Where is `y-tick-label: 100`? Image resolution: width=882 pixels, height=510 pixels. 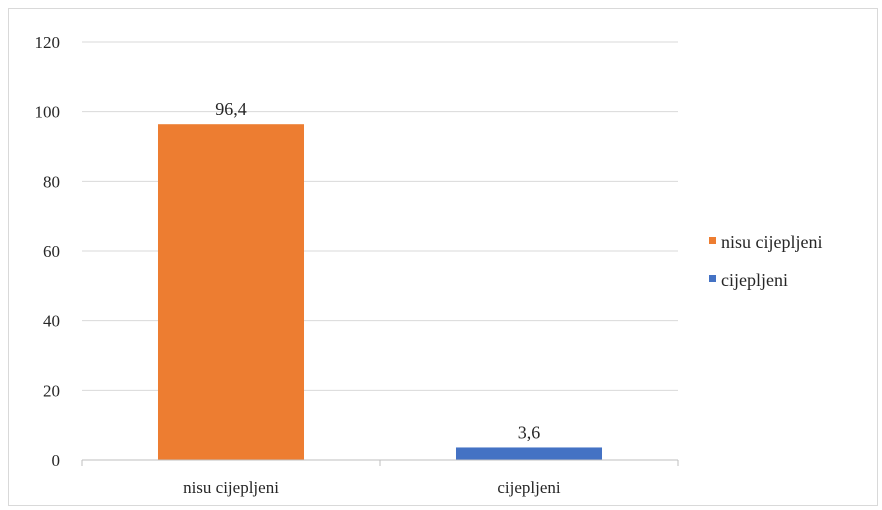
y-tick-label: 100 is located at coordinates (48, 112).